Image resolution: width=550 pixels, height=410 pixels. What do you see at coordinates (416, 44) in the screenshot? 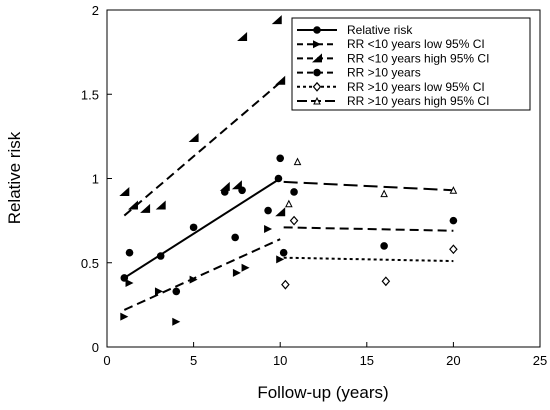
I see `legend-label: RR <10 years low 95% CI` at bounding box center [416, 44].